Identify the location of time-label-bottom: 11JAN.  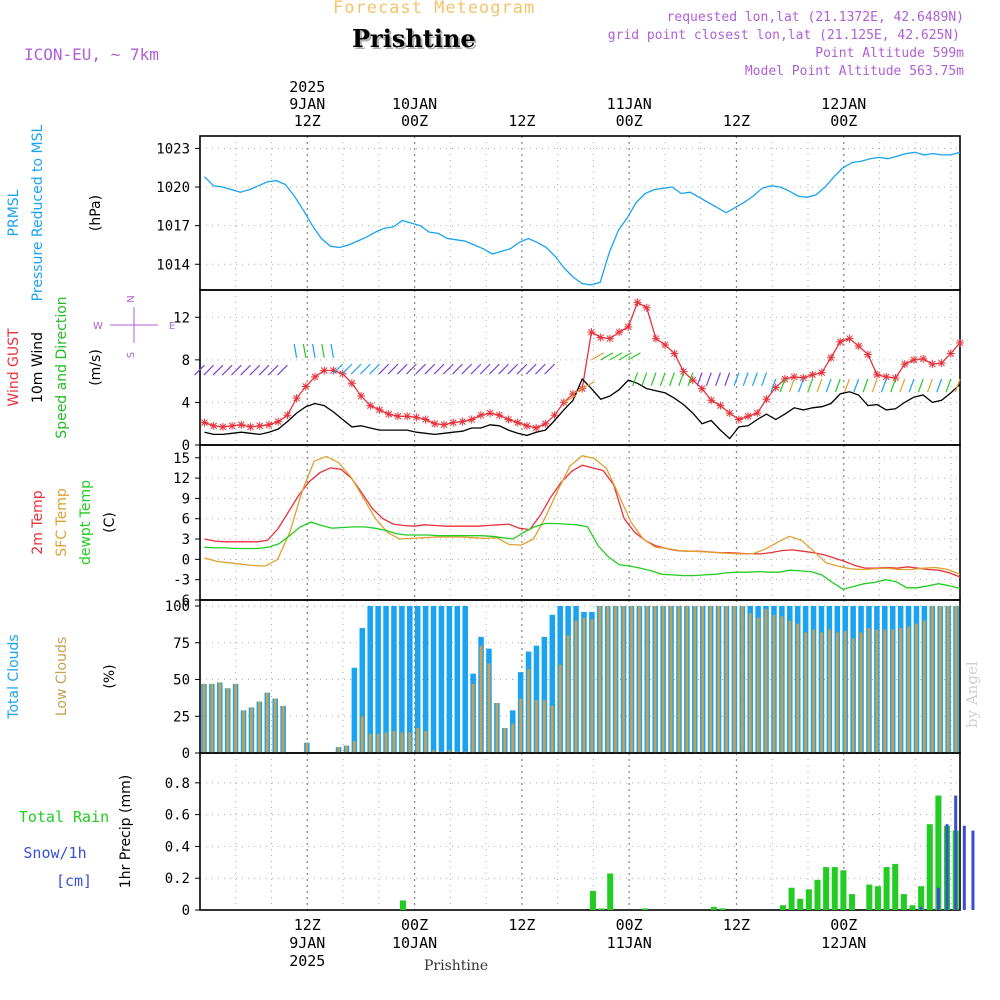
(629, 943).